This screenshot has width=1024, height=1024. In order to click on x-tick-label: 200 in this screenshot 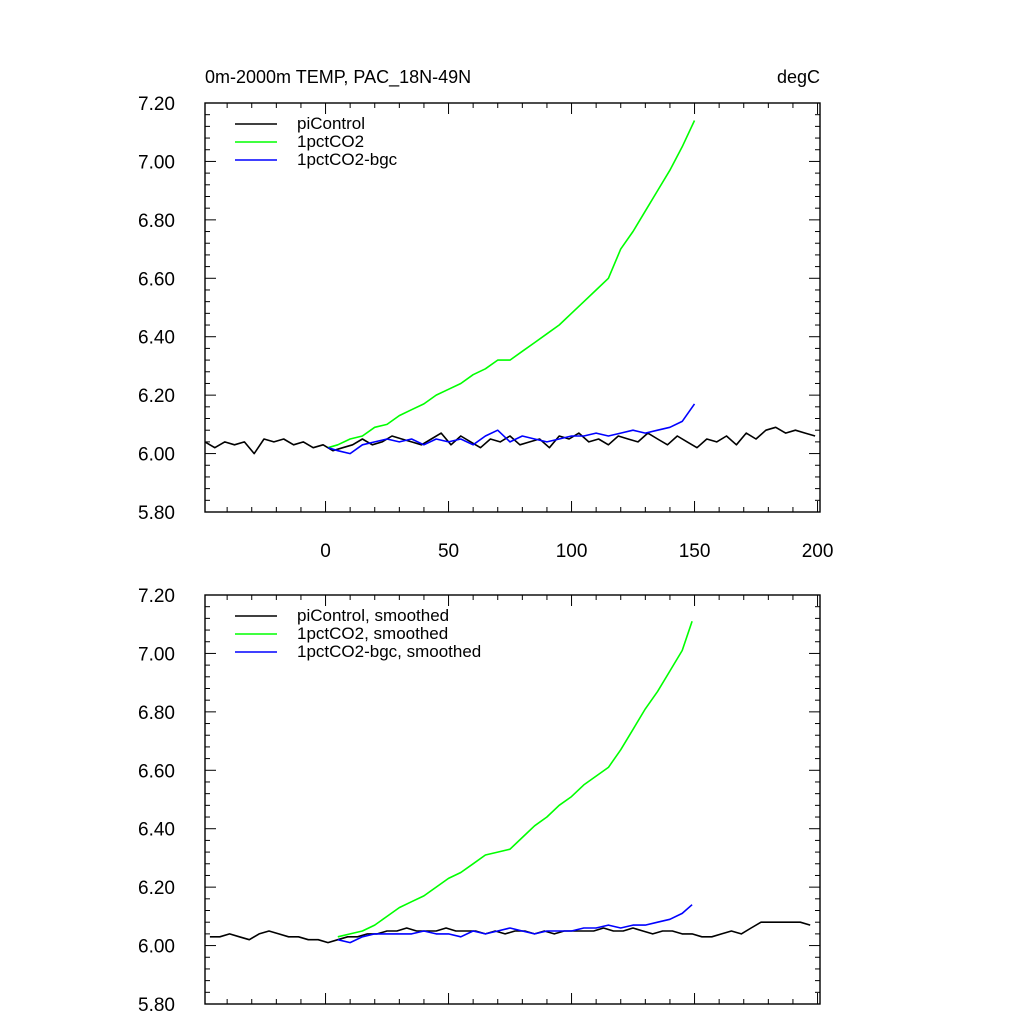, I will do `click(818, 551)`.